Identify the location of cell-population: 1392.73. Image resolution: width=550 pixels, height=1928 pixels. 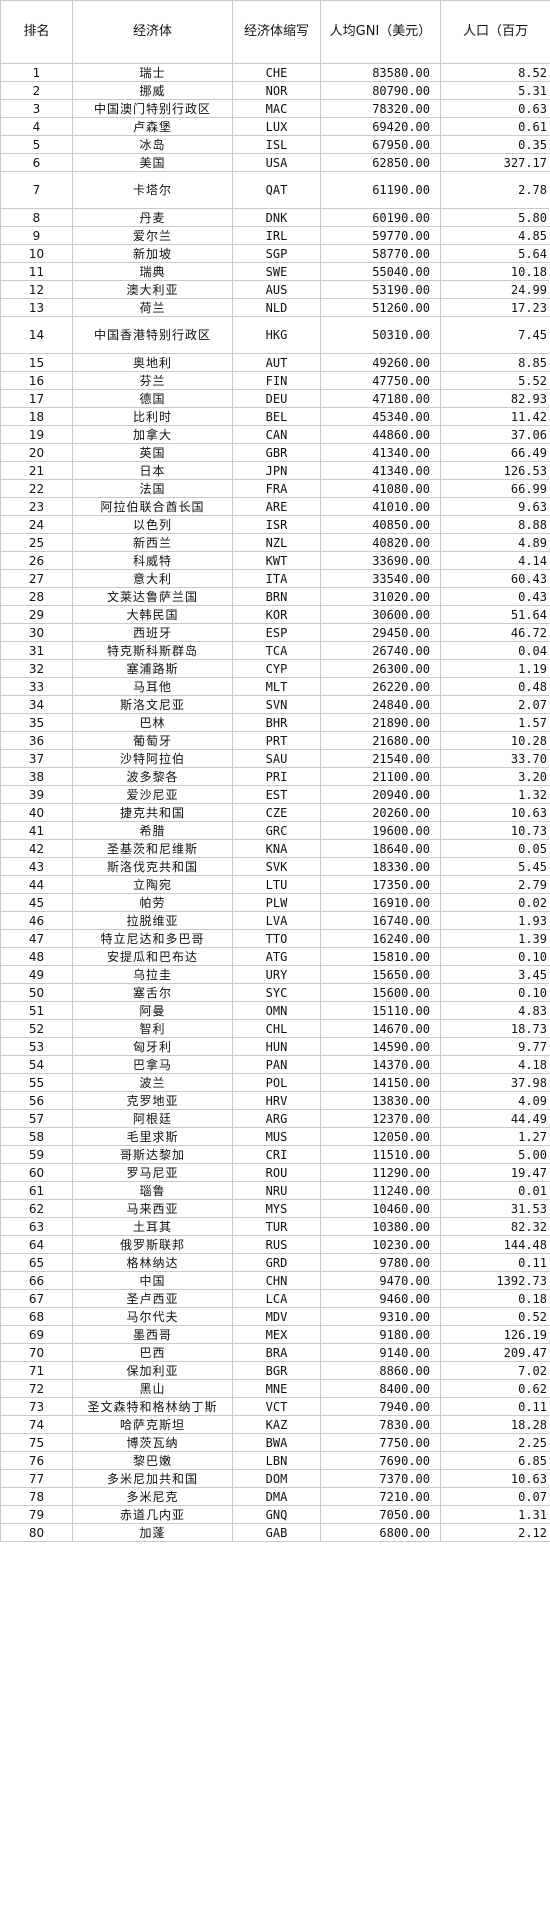
(495, 1280).